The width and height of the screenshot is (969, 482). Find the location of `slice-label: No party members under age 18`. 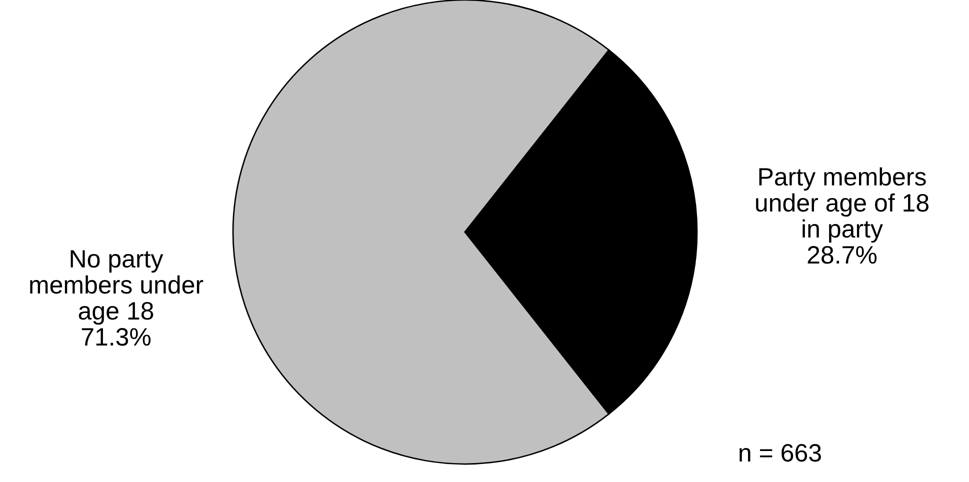

slice-label: No party members under age 18 is located at coordinates (117, 287).